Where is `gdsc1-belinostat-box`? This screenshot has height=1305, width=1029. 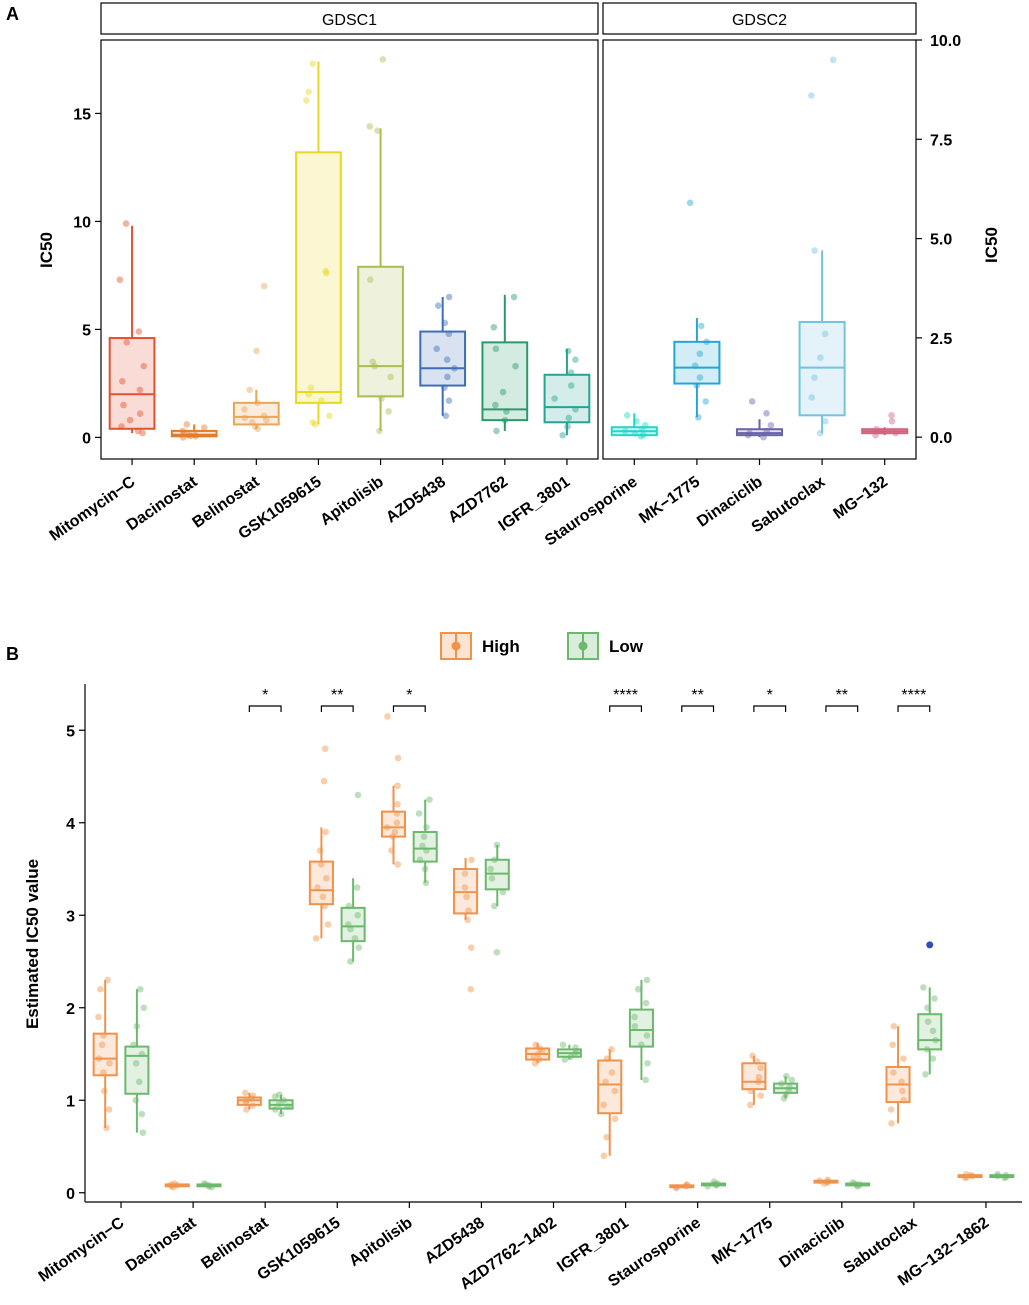
gdsc1-belinostat-box is located at coordinates (256, 413).